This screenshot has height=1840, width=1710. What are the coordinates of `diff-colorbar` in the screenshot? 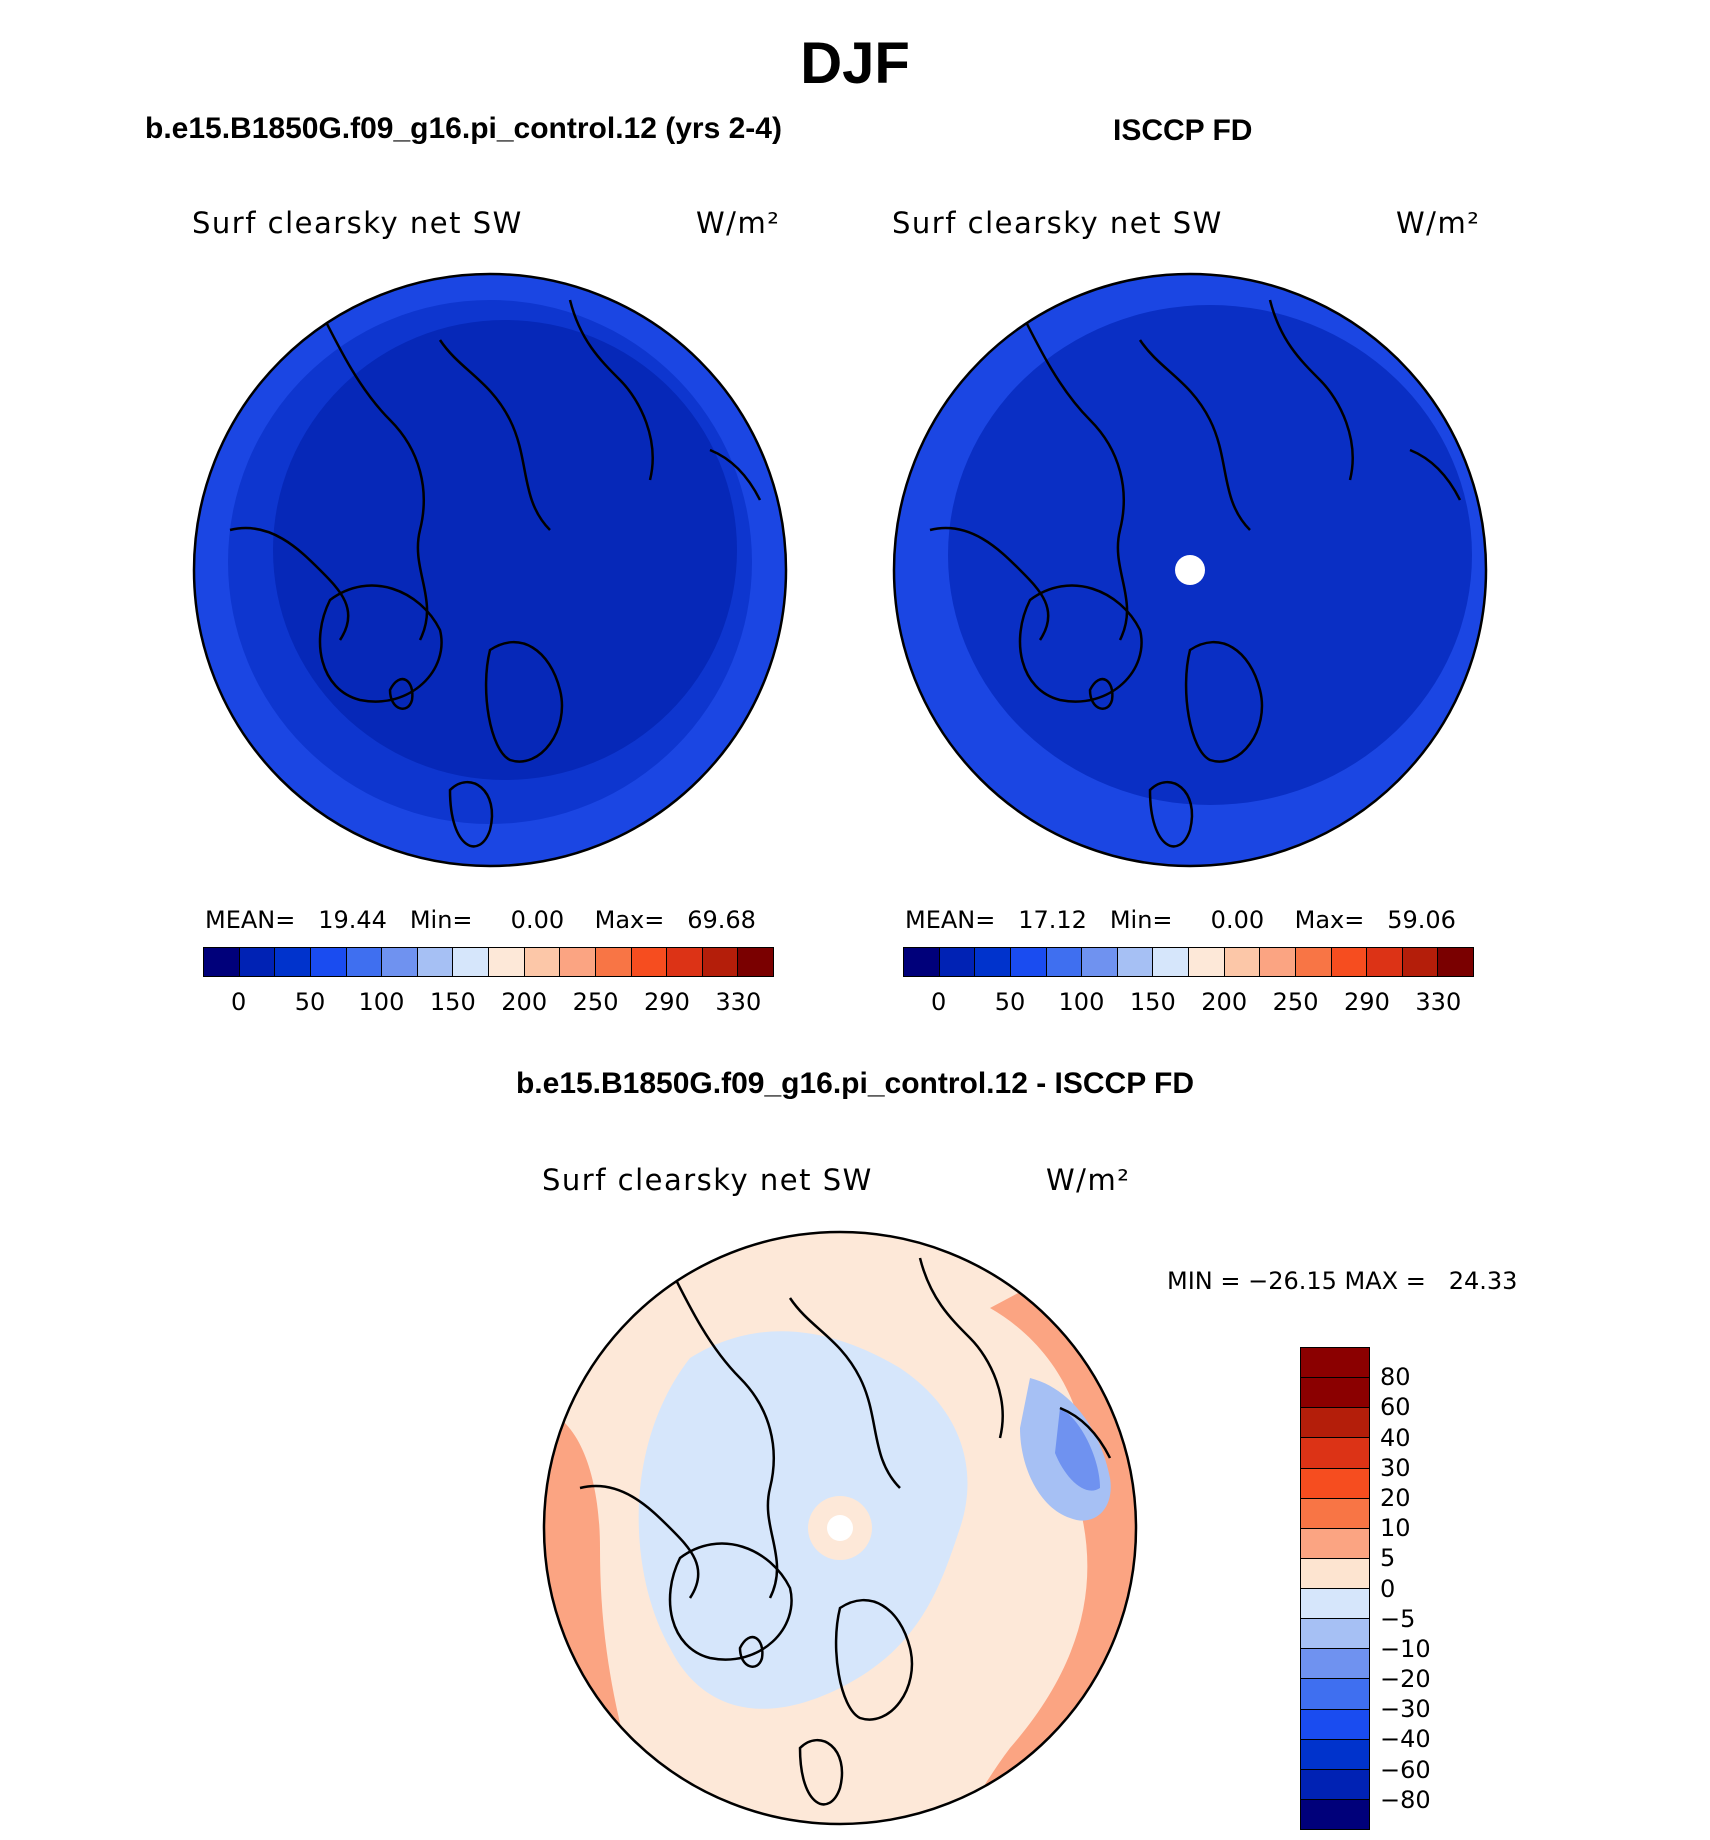 It's located at (1335, 1588).